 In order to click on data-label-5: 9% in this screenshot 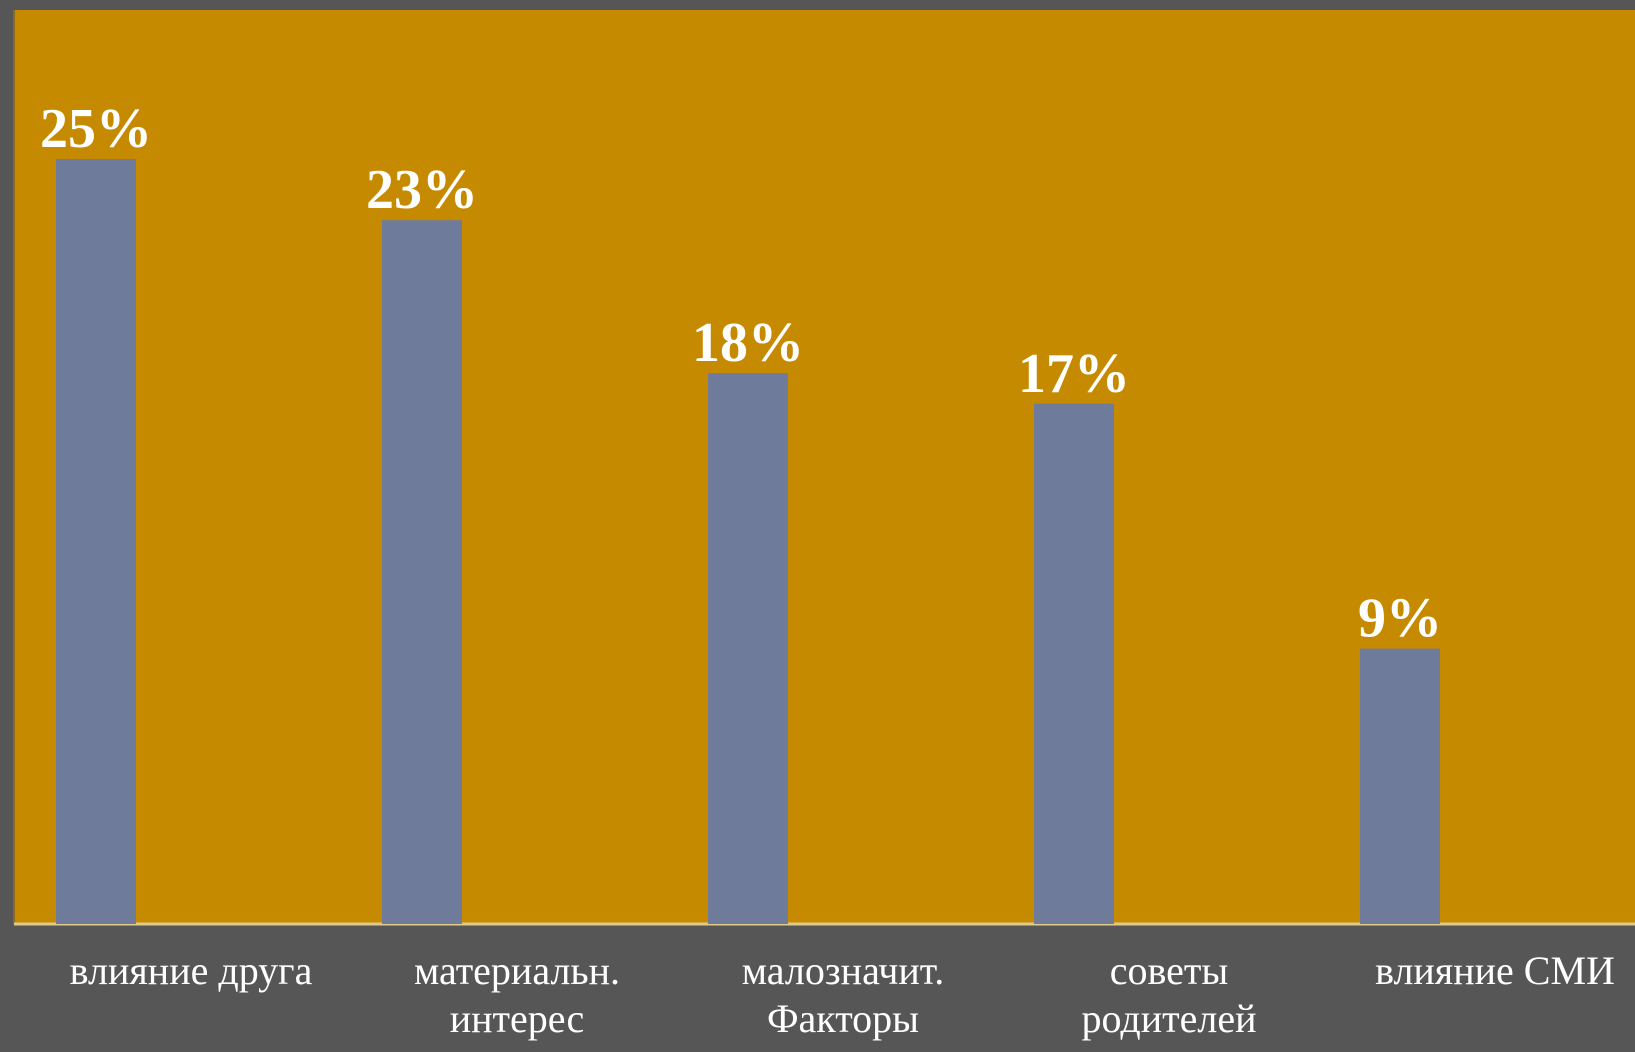, I will do `click(1400, 619)`.